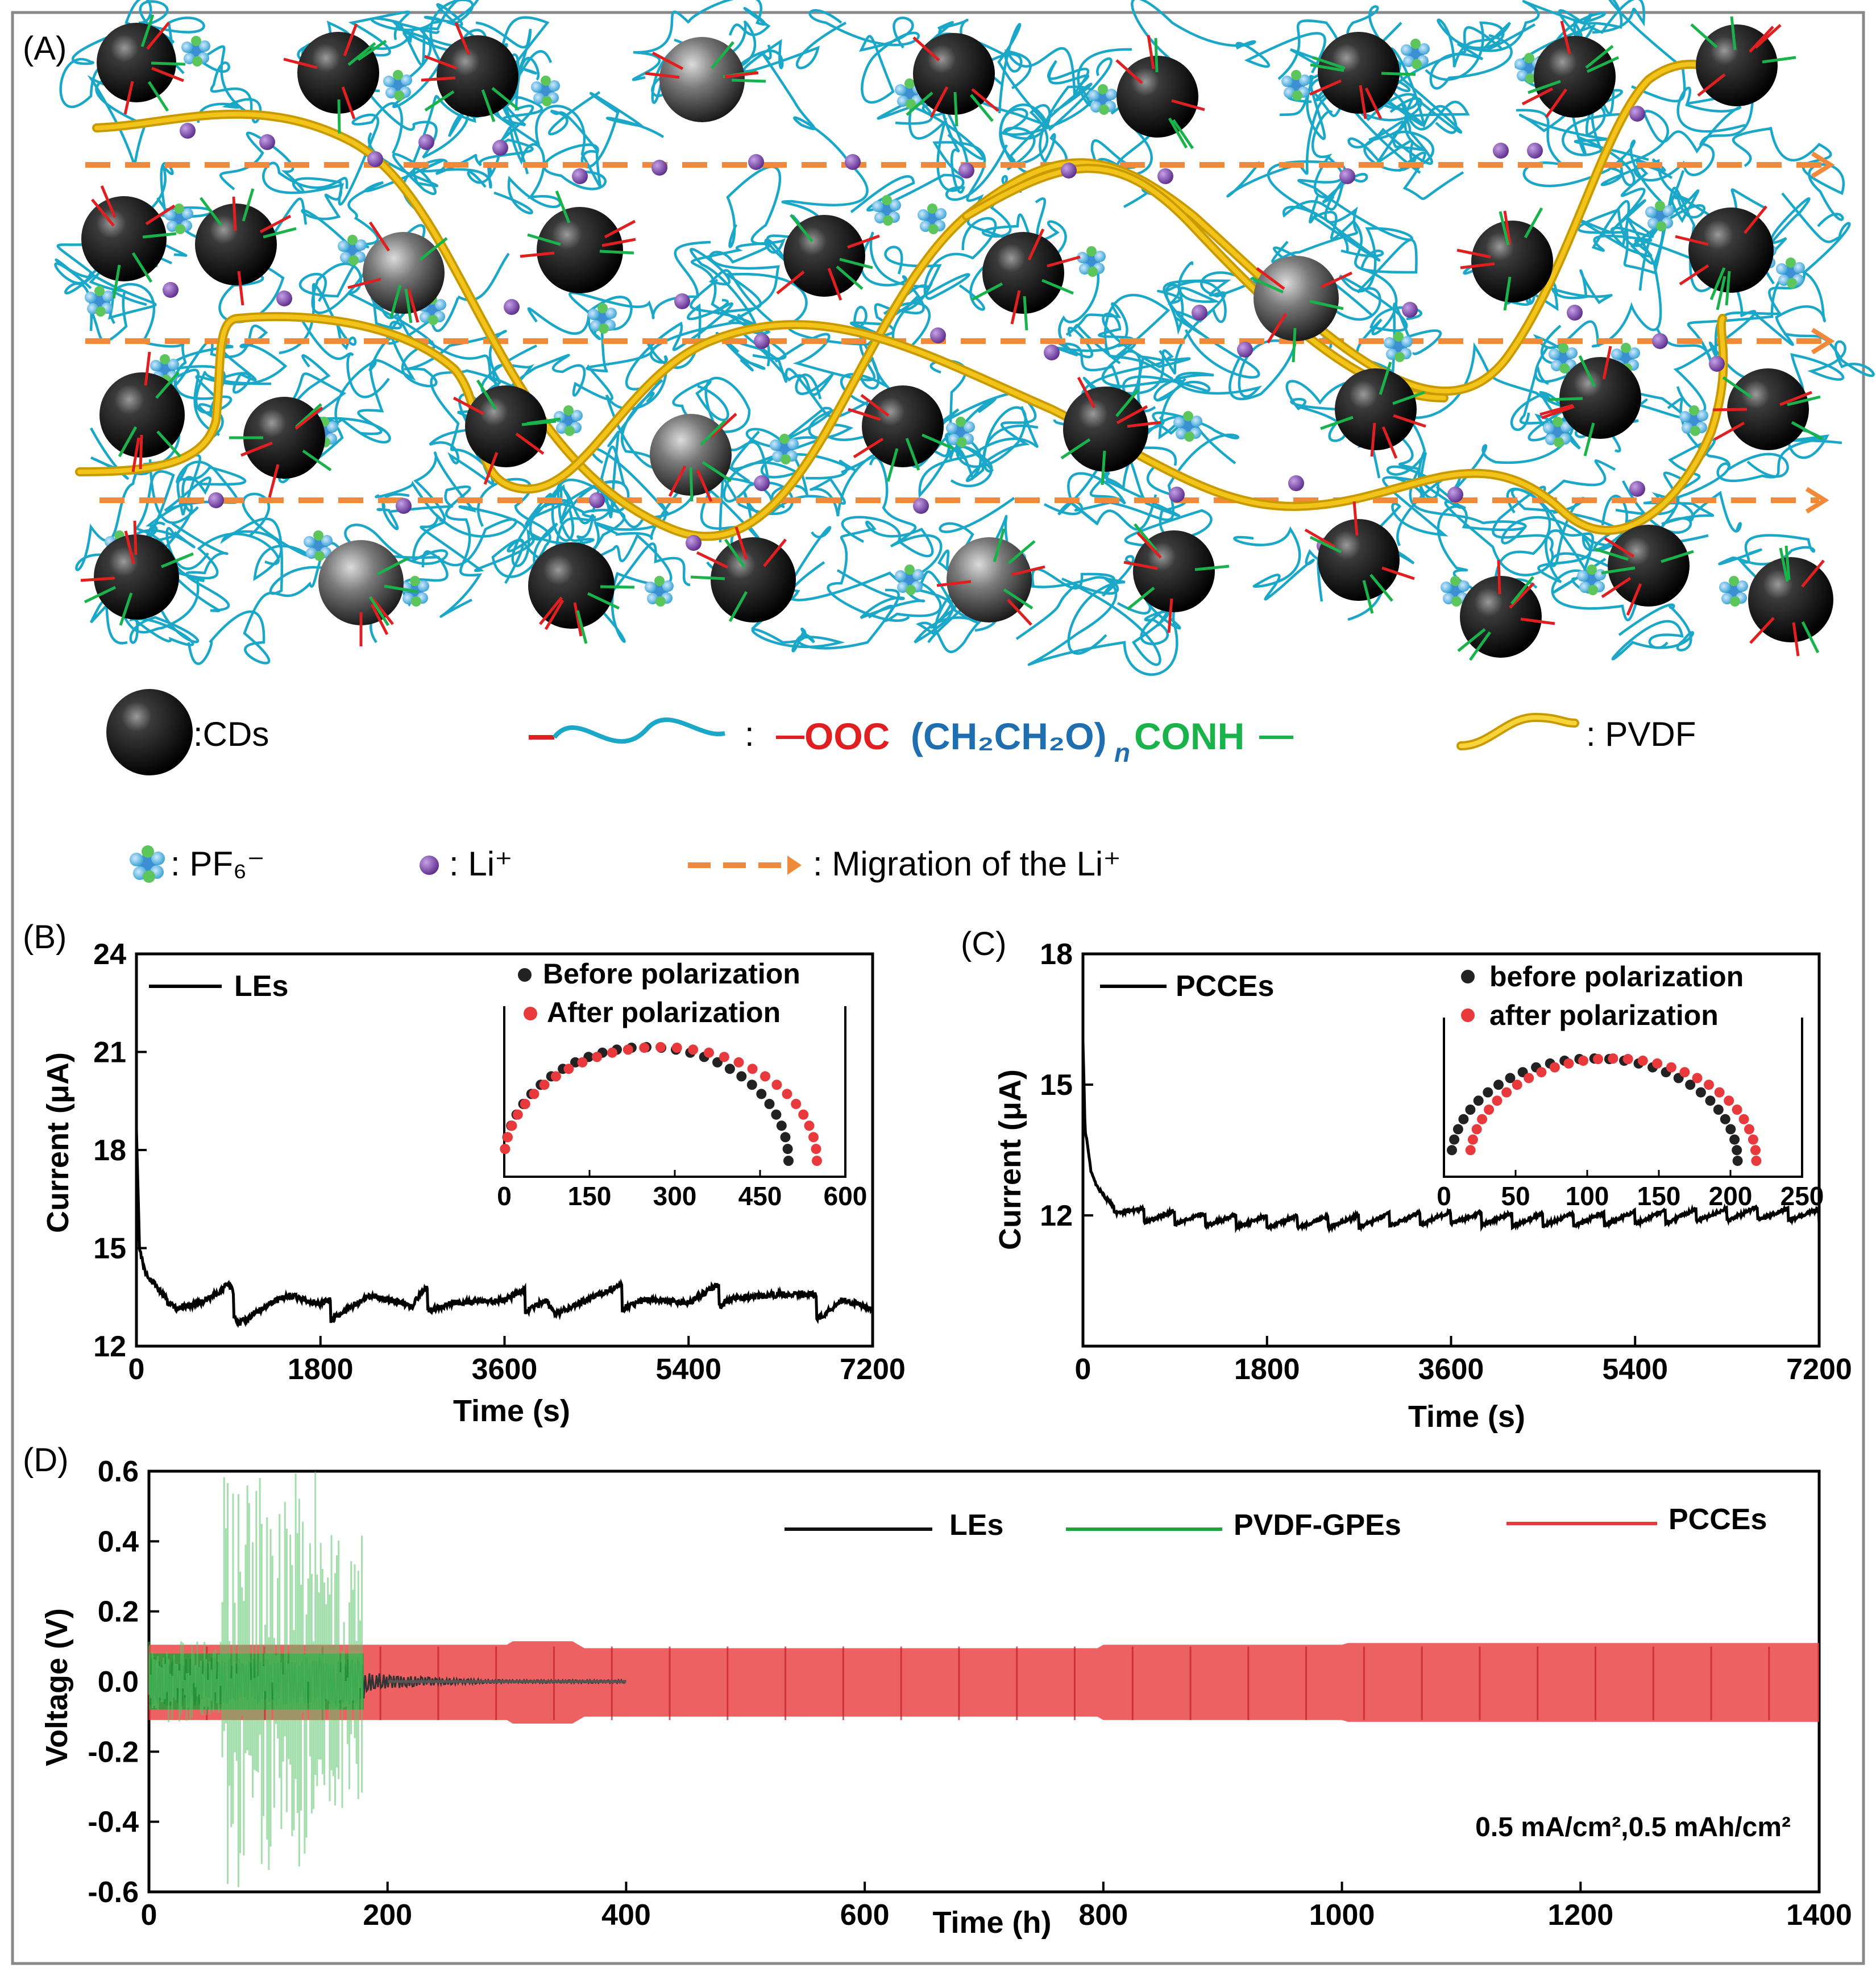 The height and width of the screenshot is (1976, 1876). I want to click on x-tick-label: 1400, so click(1819, 1915).